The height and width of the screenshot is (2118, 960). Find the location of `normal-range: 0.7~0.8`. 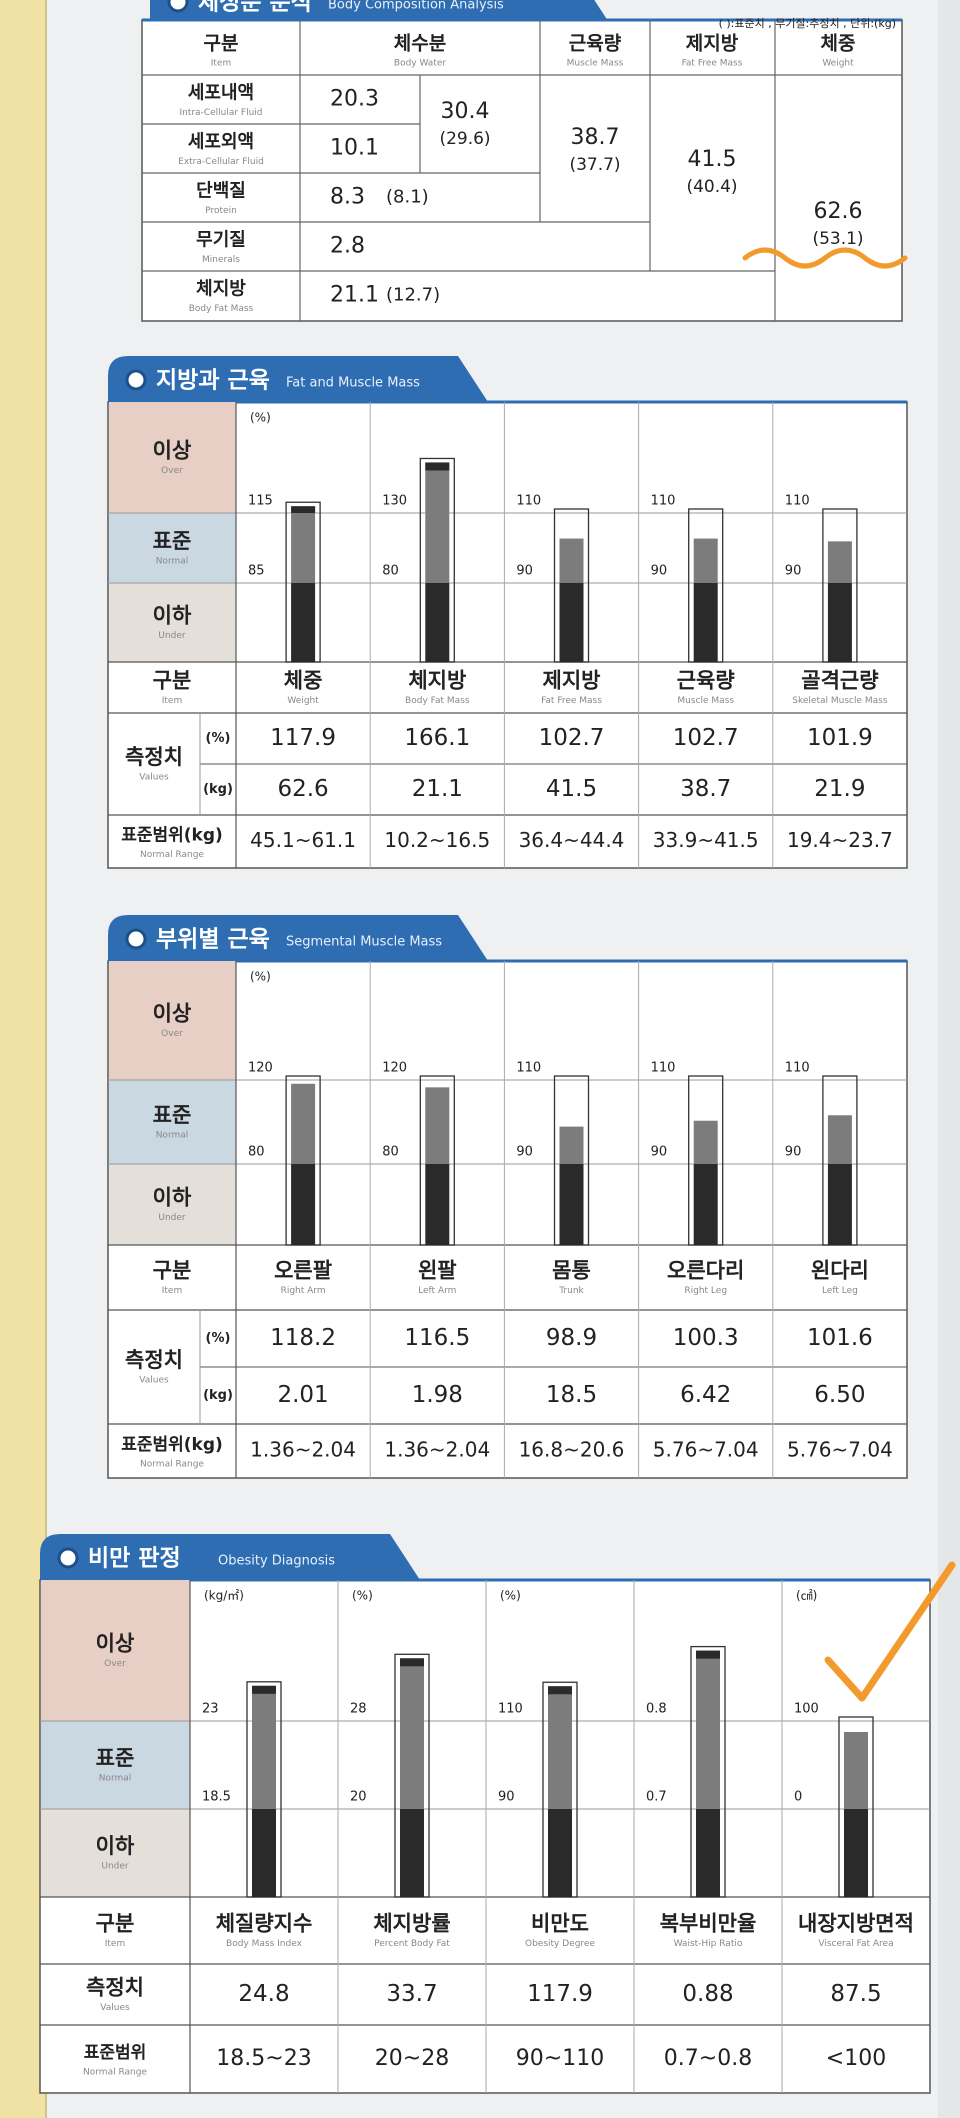

normal-range: 0.7~0.8 is located at coordinates (708, 2058).